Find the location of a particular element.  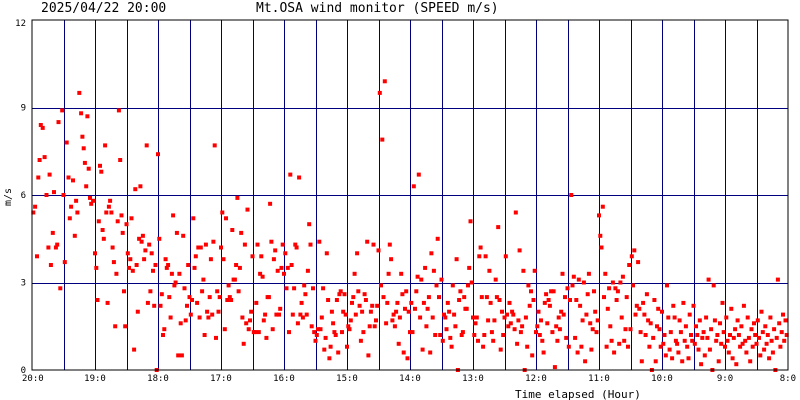

y-tick-label: 12 is located at coordinates (20, 24).